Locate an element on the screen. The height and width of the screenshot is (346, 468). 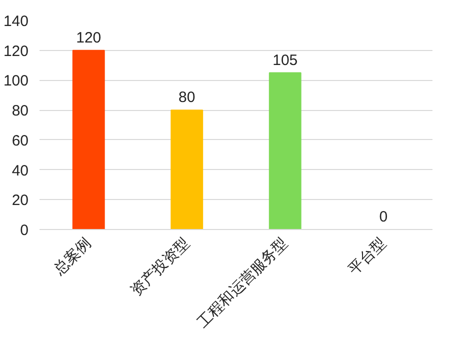
data-label: 120 is located at coordinates (89, 37).